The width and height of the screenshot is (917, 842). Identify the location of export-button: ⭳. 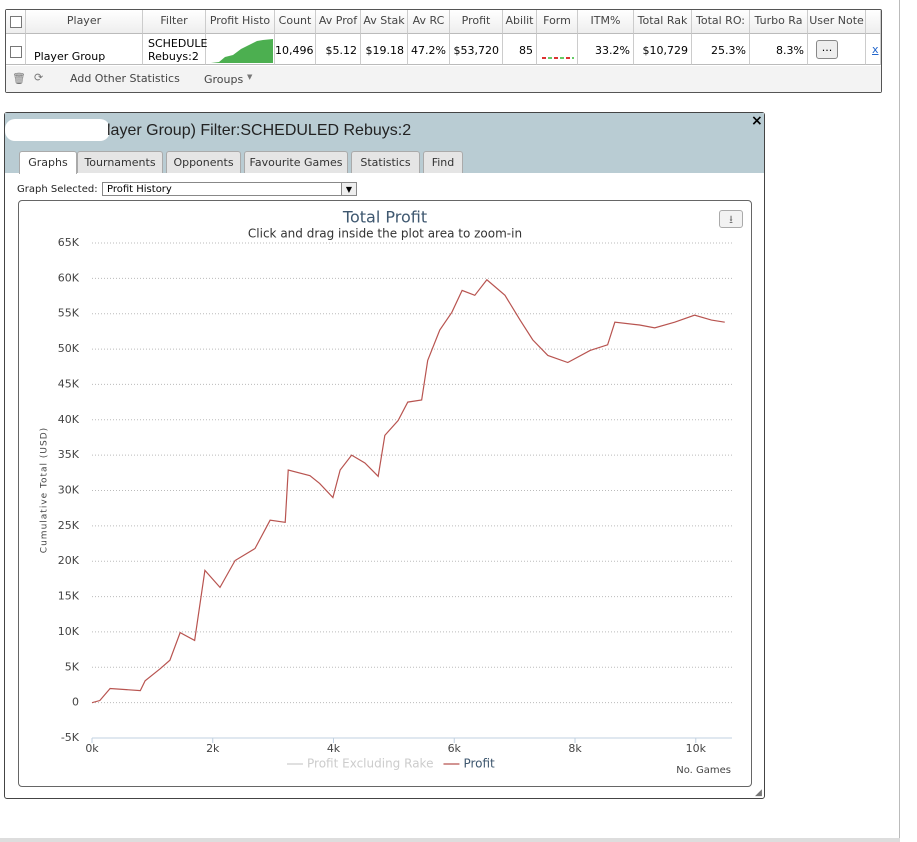
(731, 219).